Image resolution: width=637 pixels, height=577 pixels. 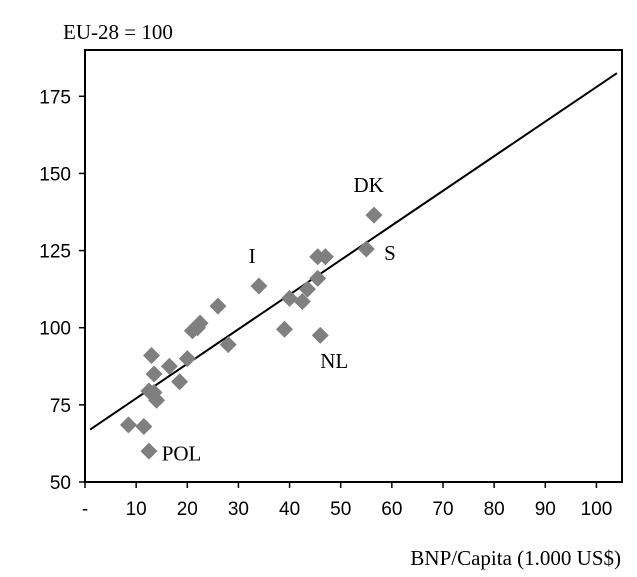 I want to click on x-tick-label: 80, so click(x=494, y=509).